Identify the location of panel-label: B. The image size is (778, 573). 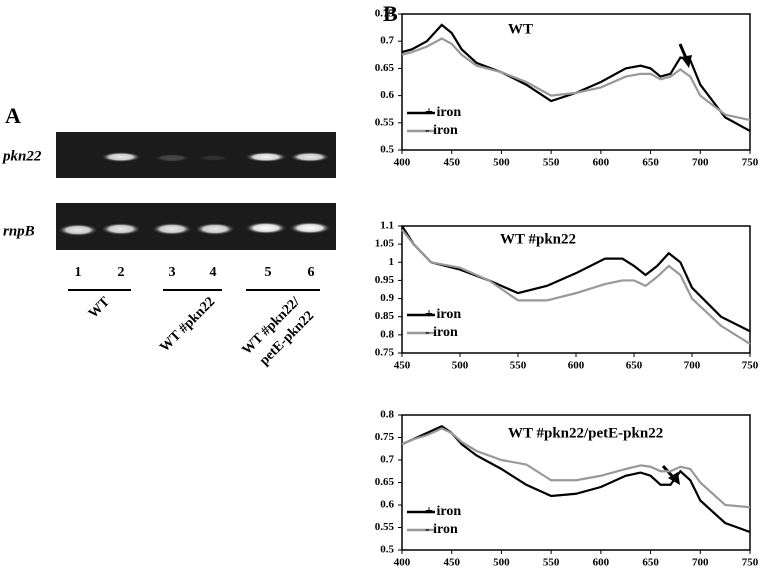
(390, 13).